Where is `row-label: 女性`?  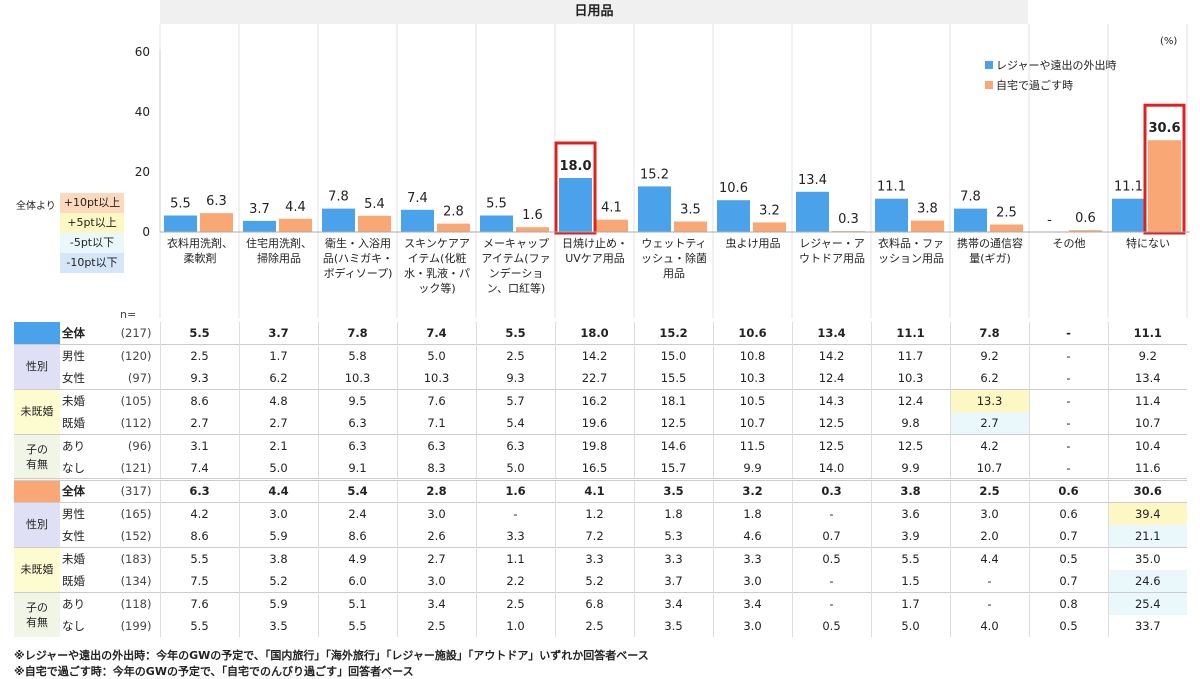
row-label: 女性 is located at coordinates (73, 535).